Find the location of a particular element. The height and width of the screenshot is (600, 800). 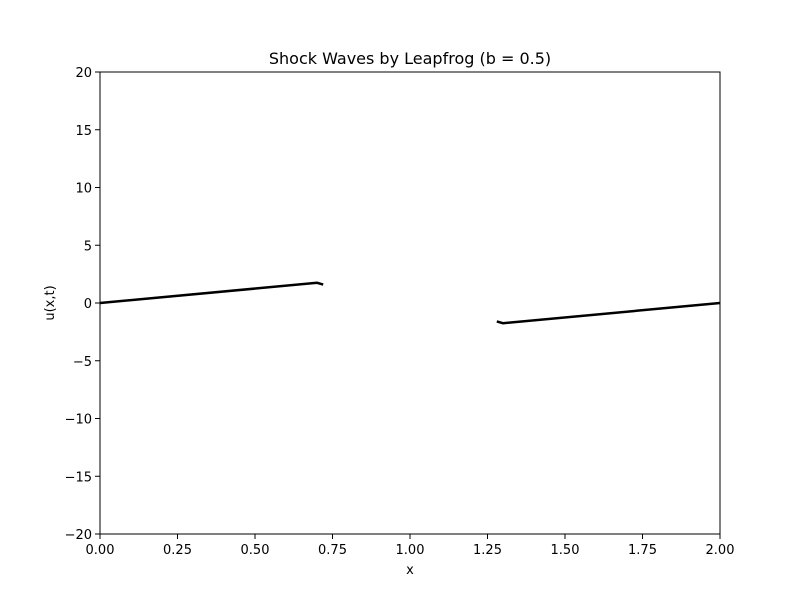

x-tick-label: 0.75 is located at coordinates (332, 550).